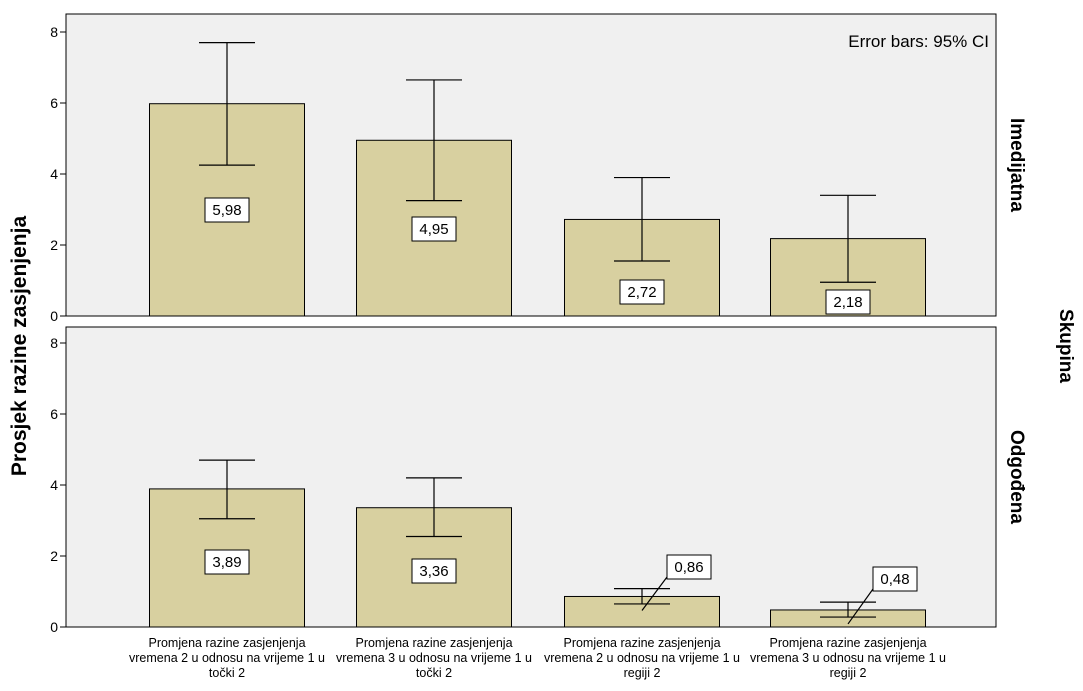 This screenshot has height=691, width=1083. I want to click on value-label-p1-2: 4,95, so click(433, 229).